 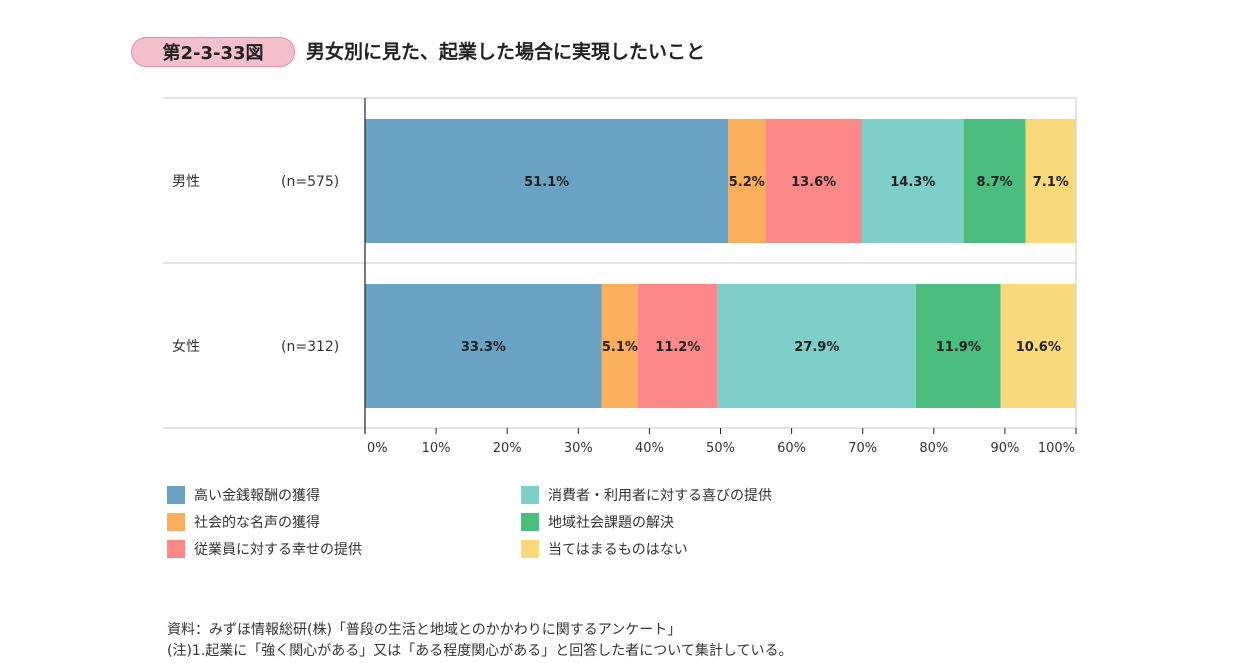 I want to click on data-label: 33.3%, so click(x=483, y=347).